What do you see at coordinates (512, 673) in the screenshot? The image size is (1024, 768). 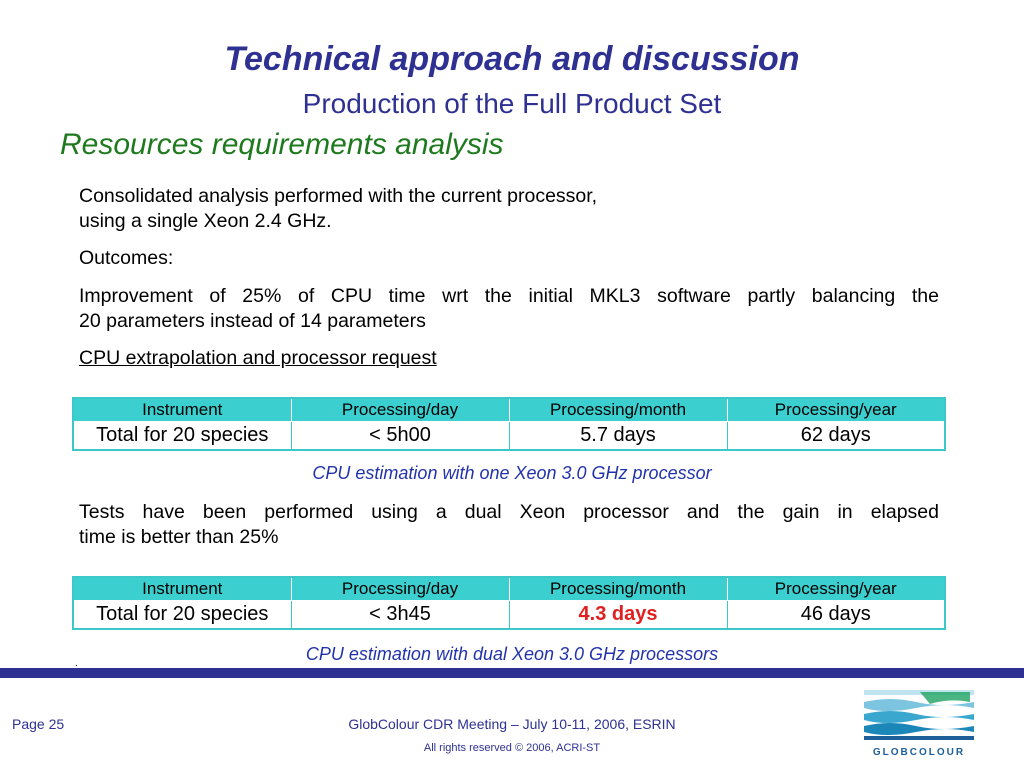 I see `footer-divider` at bounding box center [512, 673].